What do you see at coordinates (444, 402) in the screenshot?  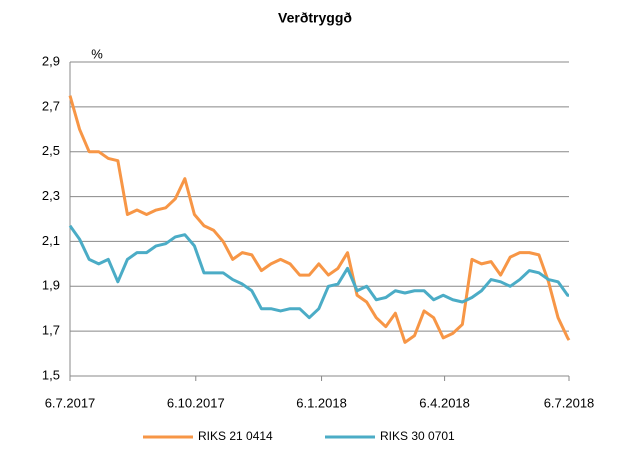 I see `x-tick-label: 6.4.2018` at bounding box center [444, 402].